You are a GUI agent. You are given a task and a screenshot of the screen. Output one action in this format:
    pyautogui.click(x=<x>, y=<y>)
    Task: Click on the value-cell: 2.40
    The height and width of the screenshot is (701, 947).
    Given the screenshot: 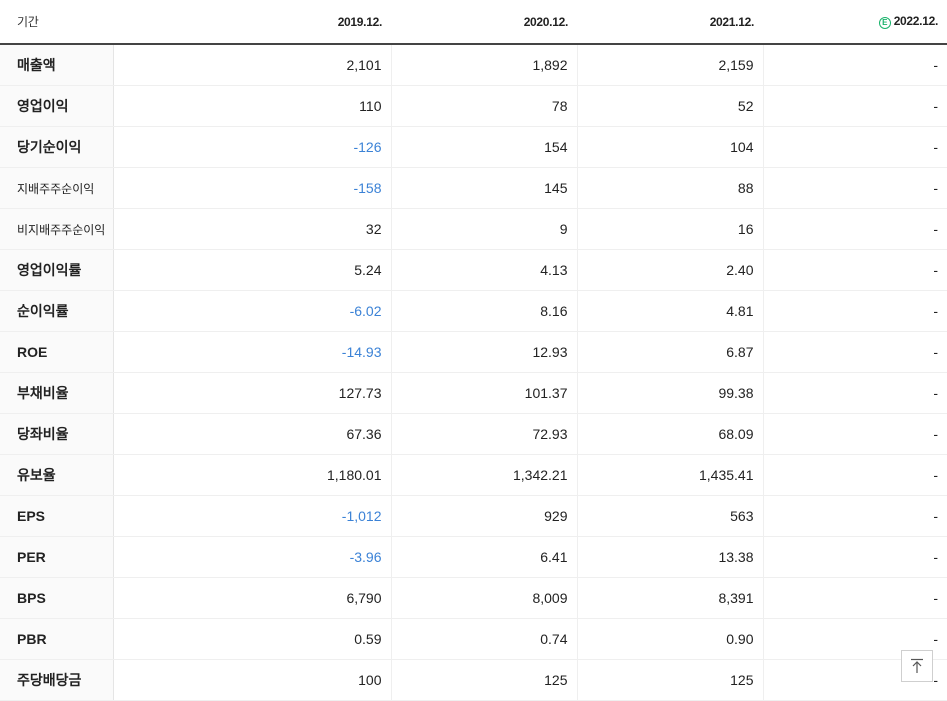 What is the action you would take?
    pyautogui.click(x=670, y=270)
    